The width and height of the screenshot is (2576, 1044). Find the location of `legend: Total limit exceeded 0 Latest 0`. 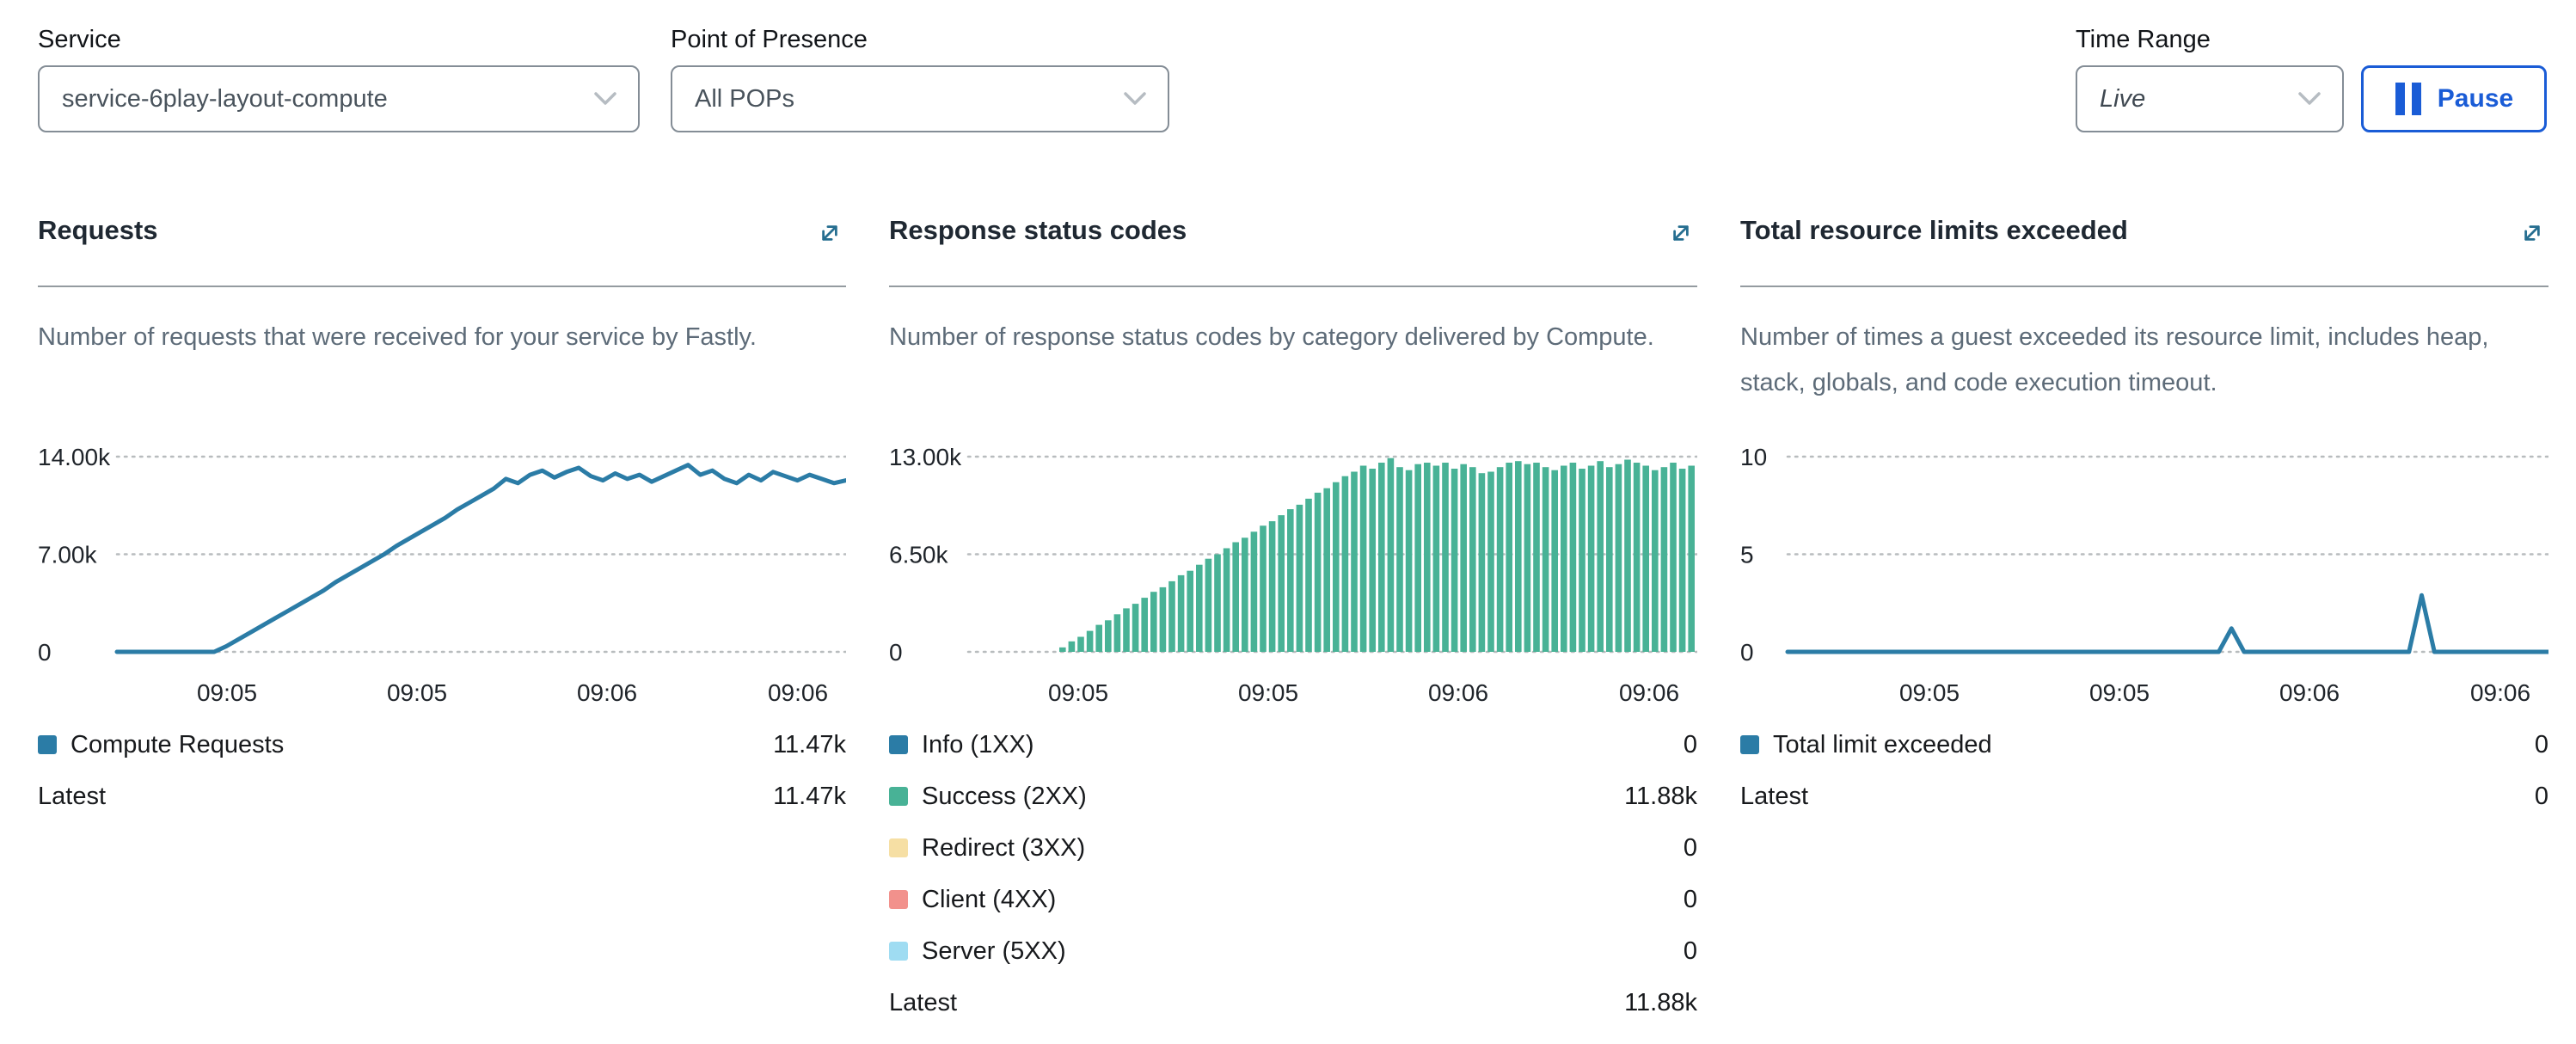

legend: Total limit exceeded 0 Latest 0 is located at coordinates (2144, 781).